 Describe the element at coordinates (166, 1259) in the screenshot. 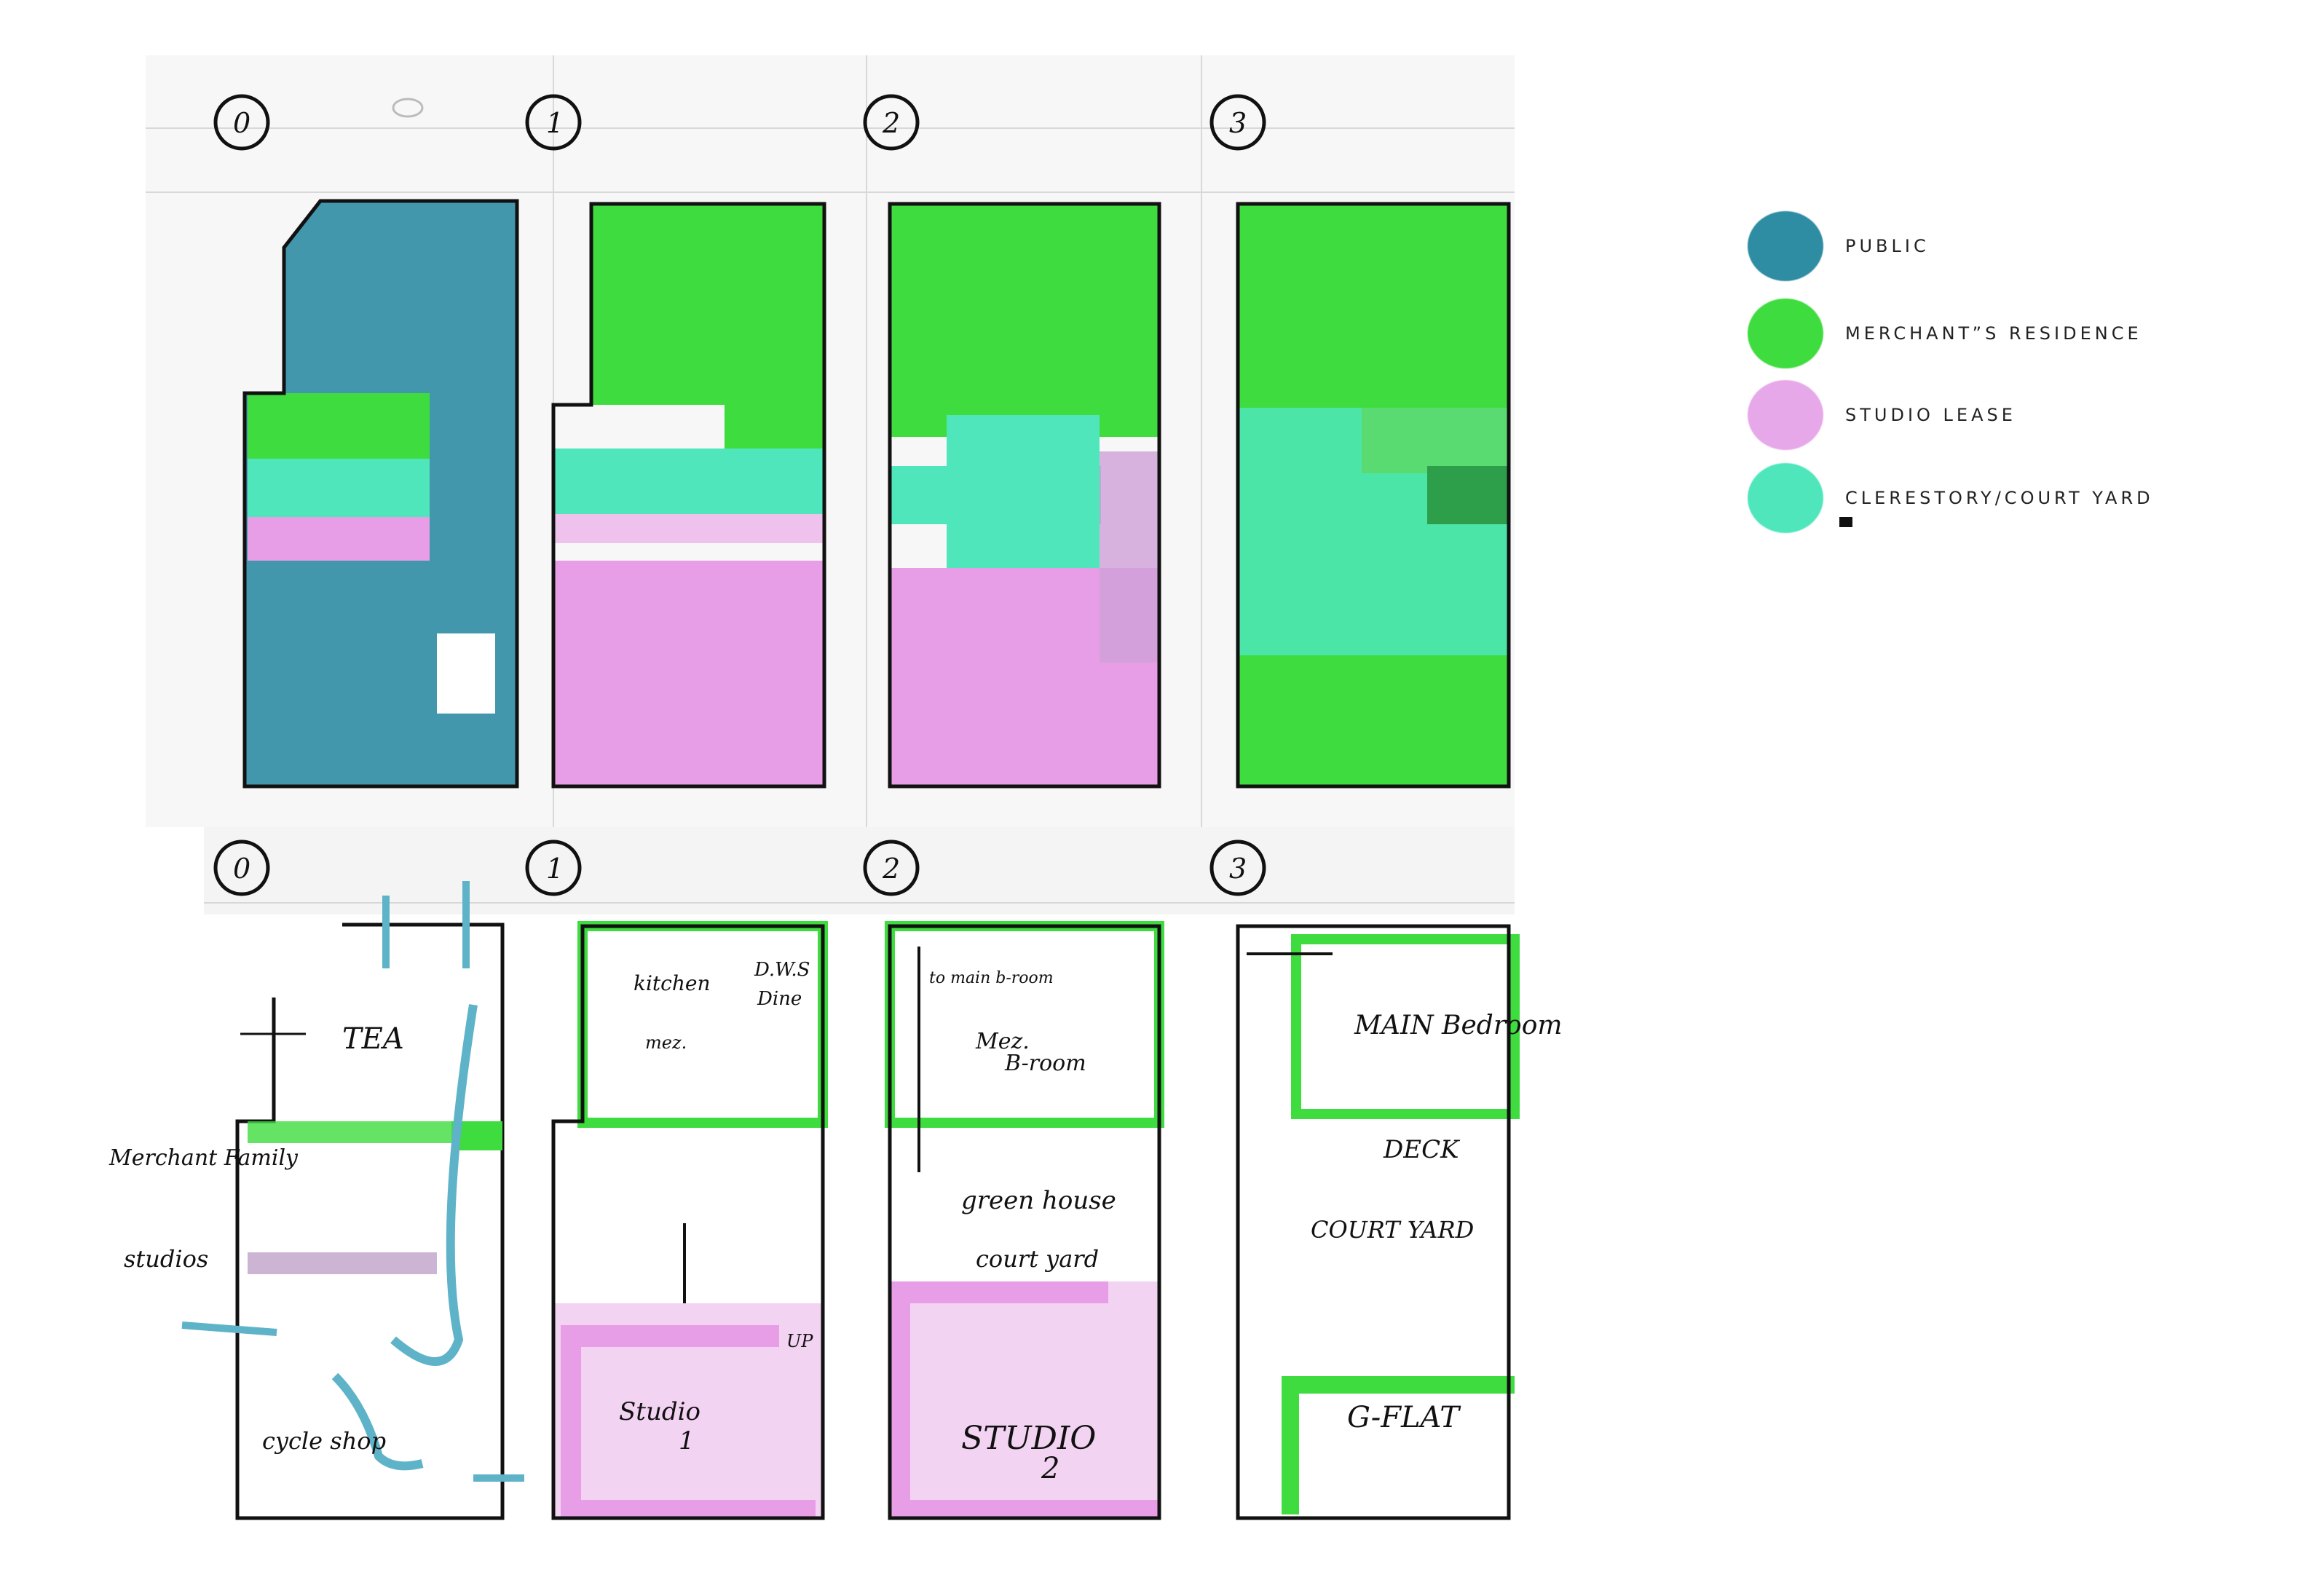

I see `label-studios: studios` at that location.